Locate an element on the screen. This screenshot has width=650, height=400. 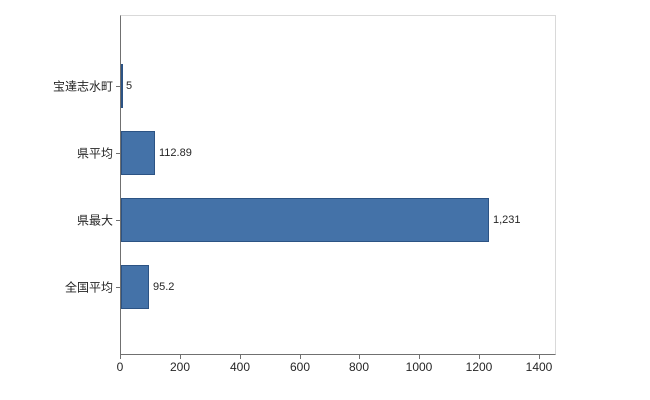
category-label: 宝達志水町 is located at coordinates (82, 86).